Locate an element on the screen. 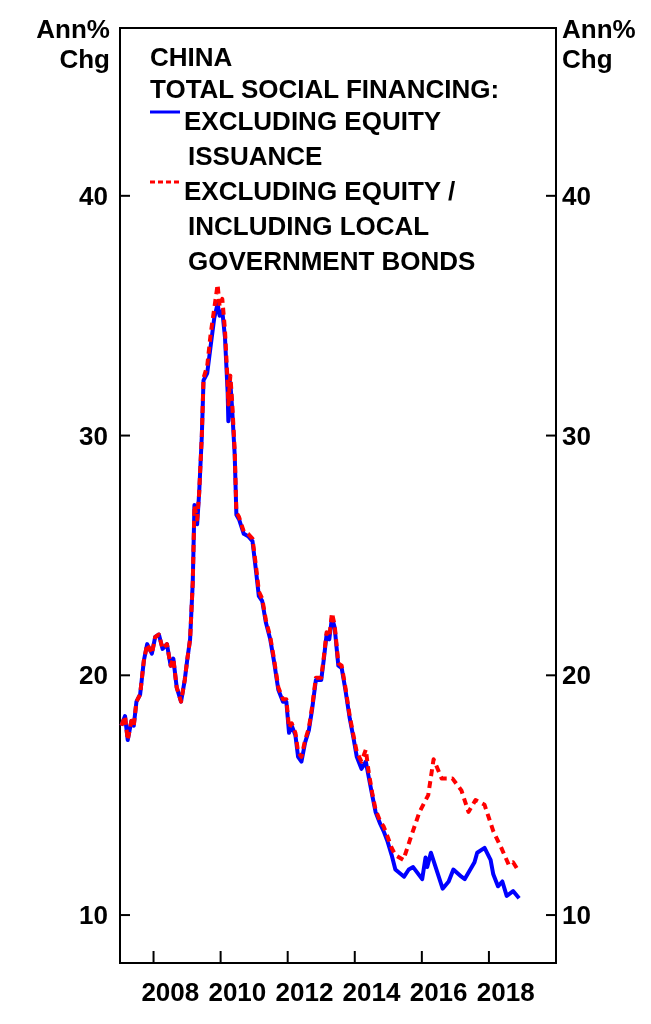 The height and width of the screenshot is (1024, 651). x-tick-label: 2014 is located at coordinates (371, 992).